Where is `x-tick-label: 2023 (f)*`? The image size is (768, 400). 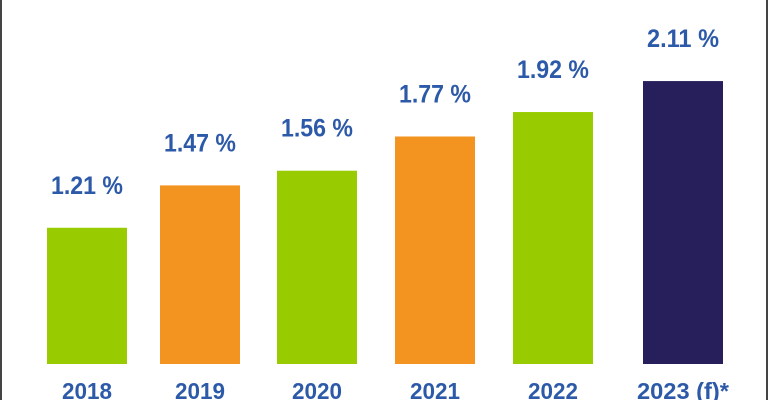 x-tick-label: 2023 (f)* is located at coordinates (683, 389).